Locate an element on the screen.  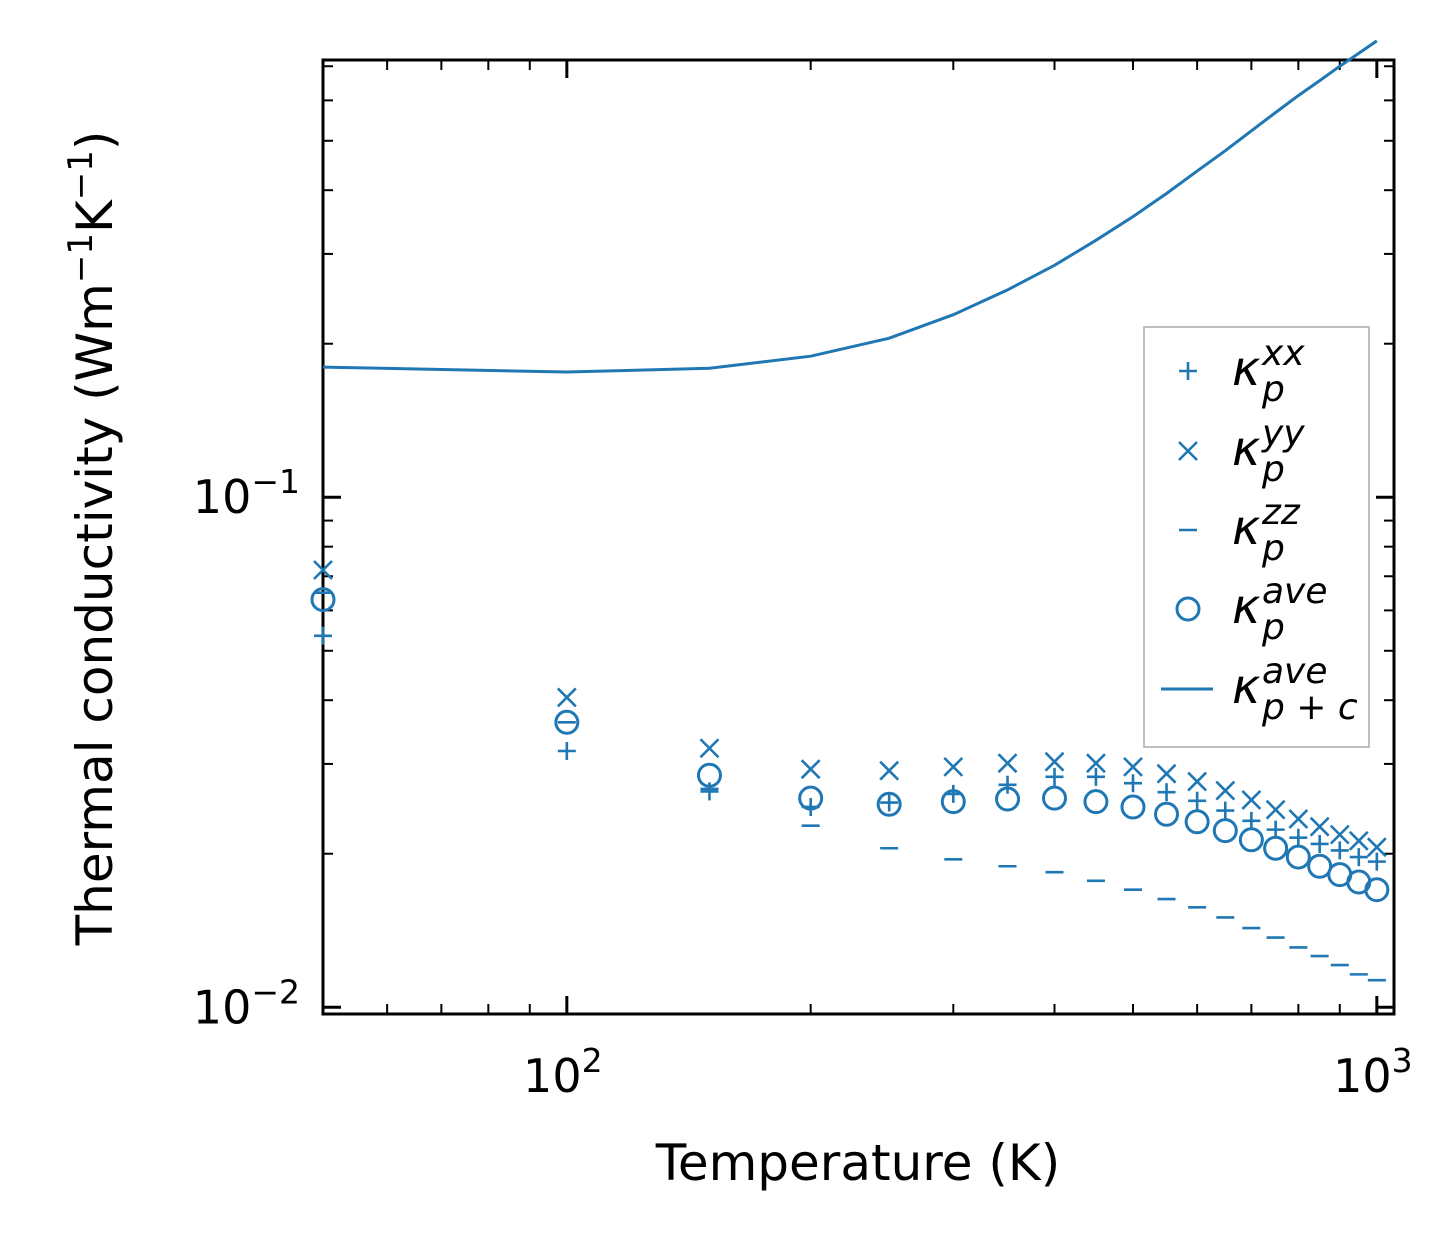
legend-frame is located at coordinates (1256, 537).